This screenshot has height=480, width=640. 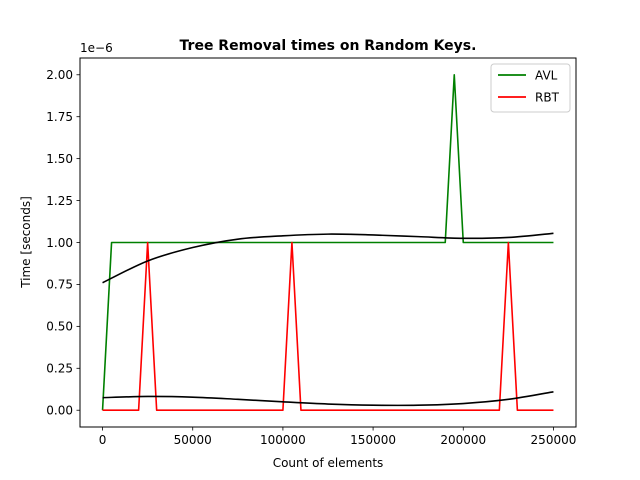 I want to click on legend-label-avl: AVL, so click(x=546, y=76).